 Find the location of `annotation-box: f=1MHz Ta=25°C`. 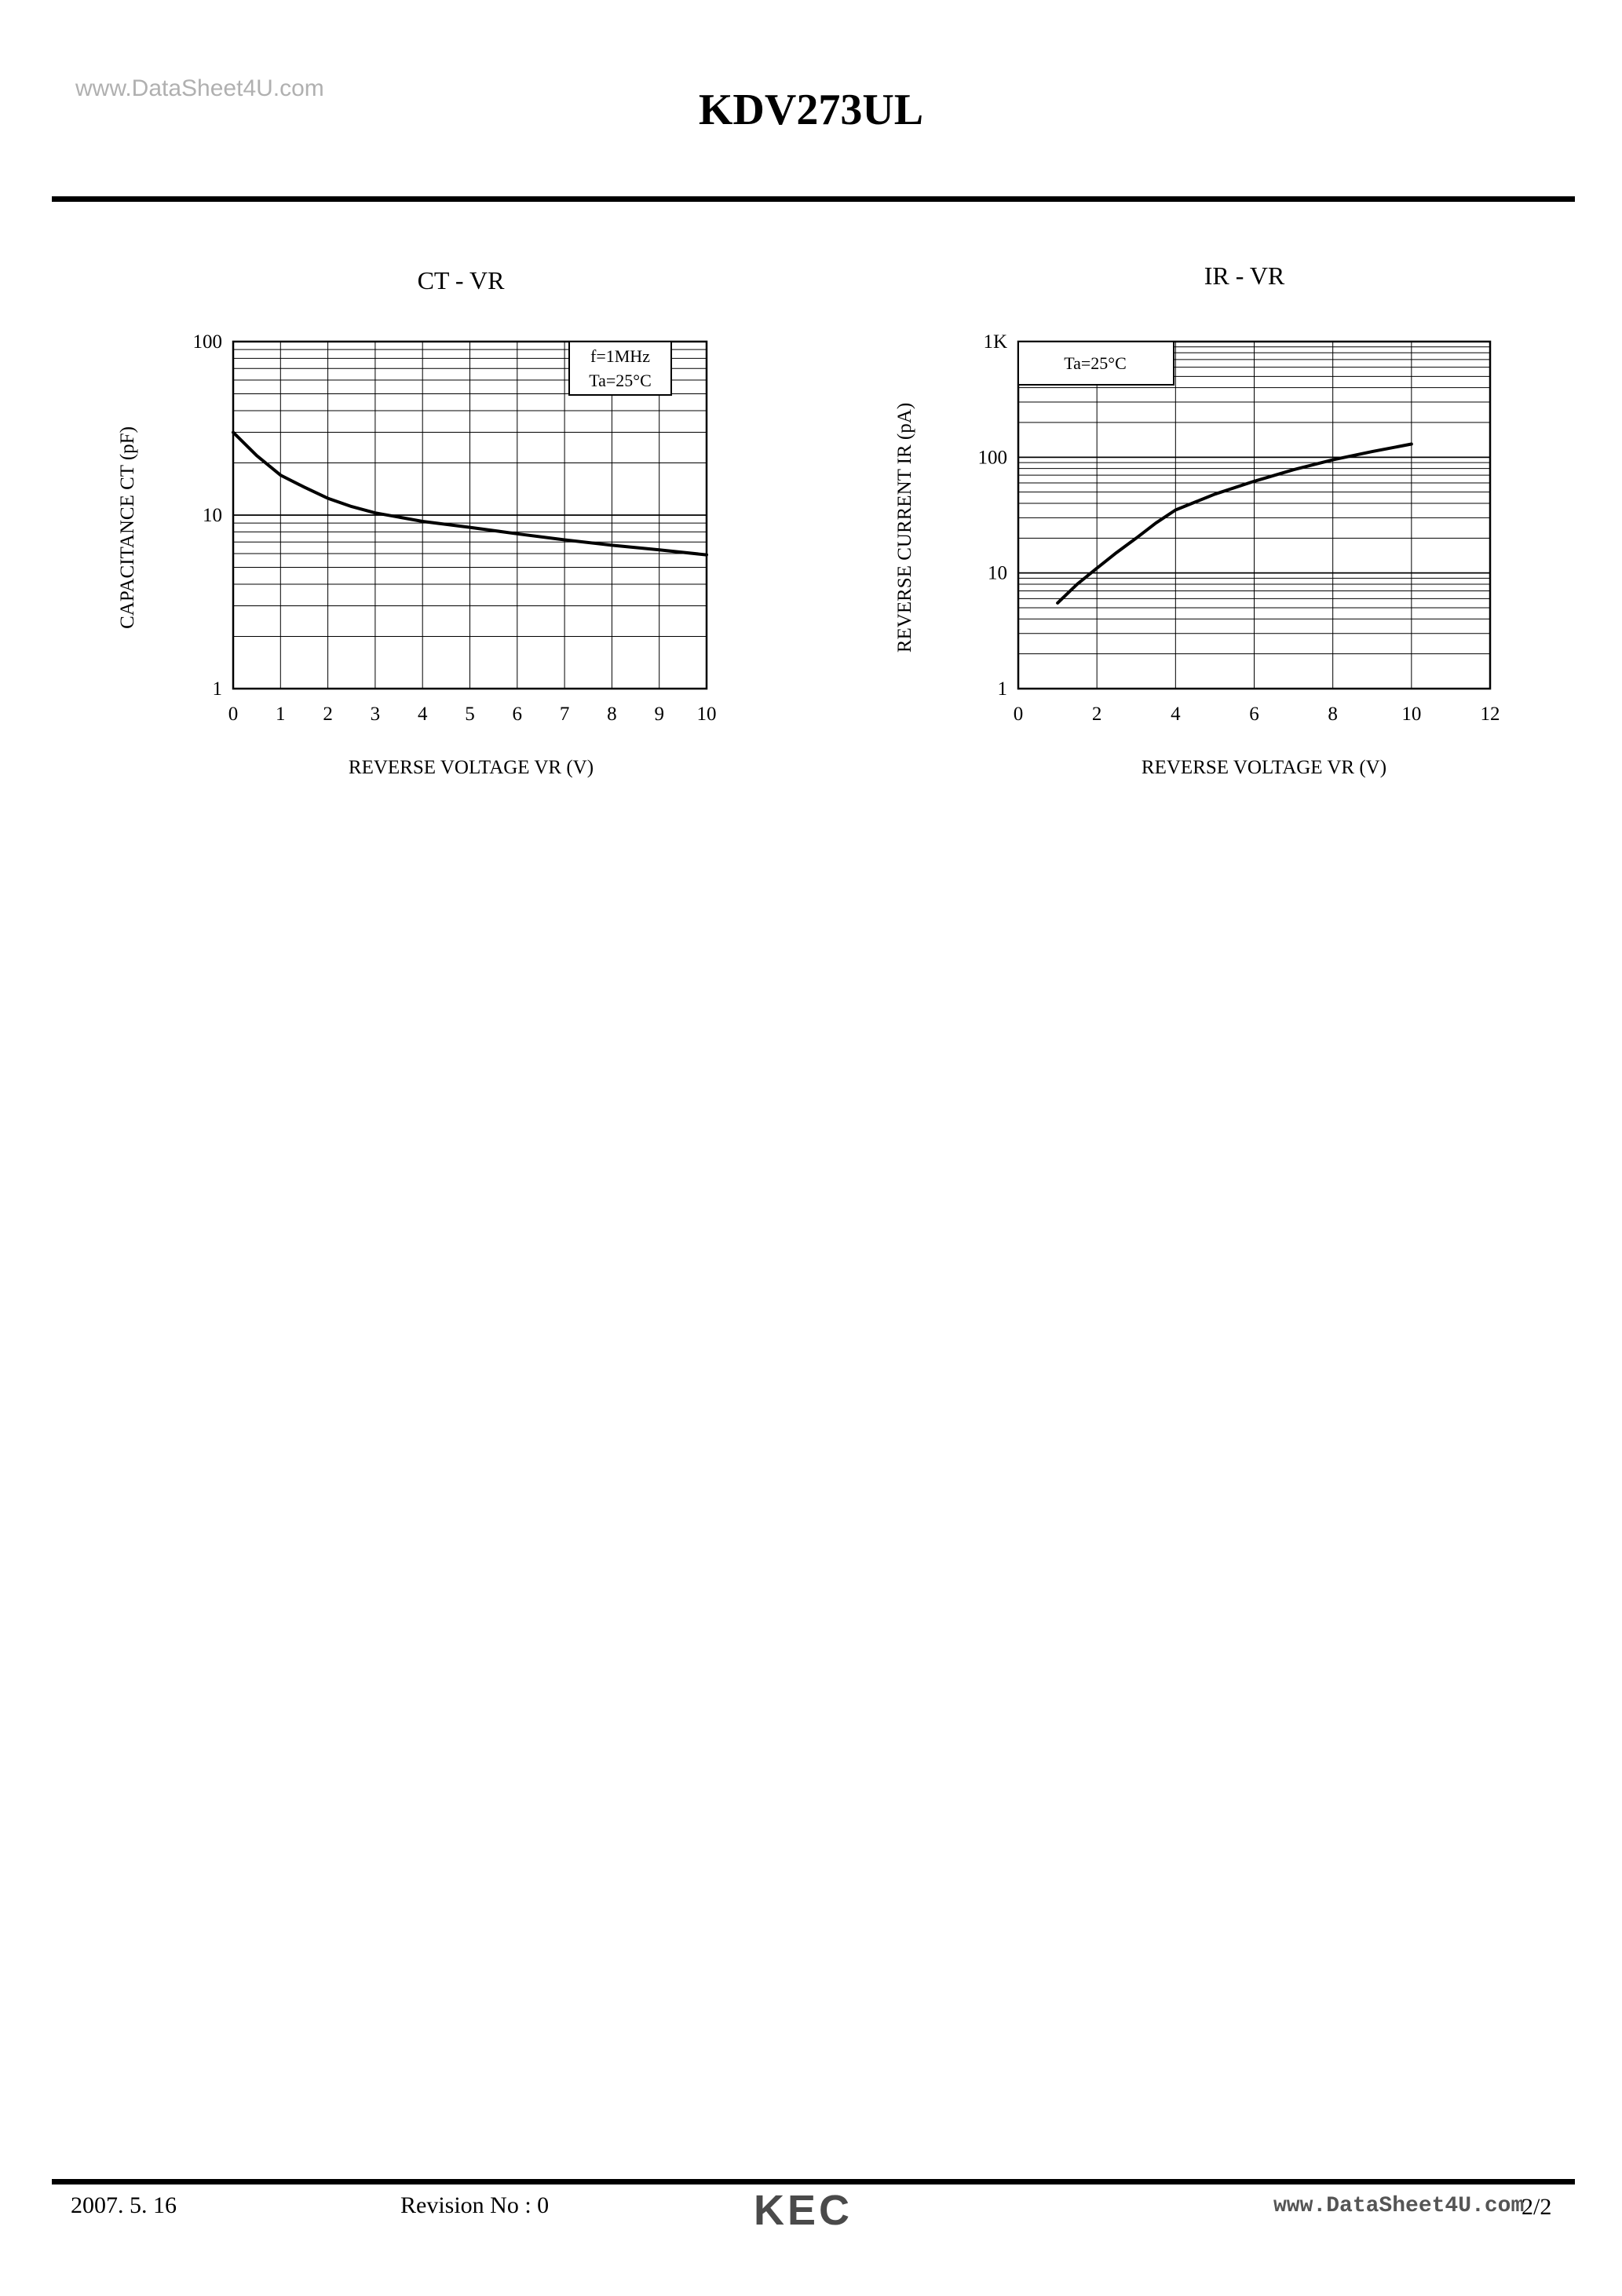

annotation-box: f=1MHz Ta=25°C is located at coordinates (620, 369).